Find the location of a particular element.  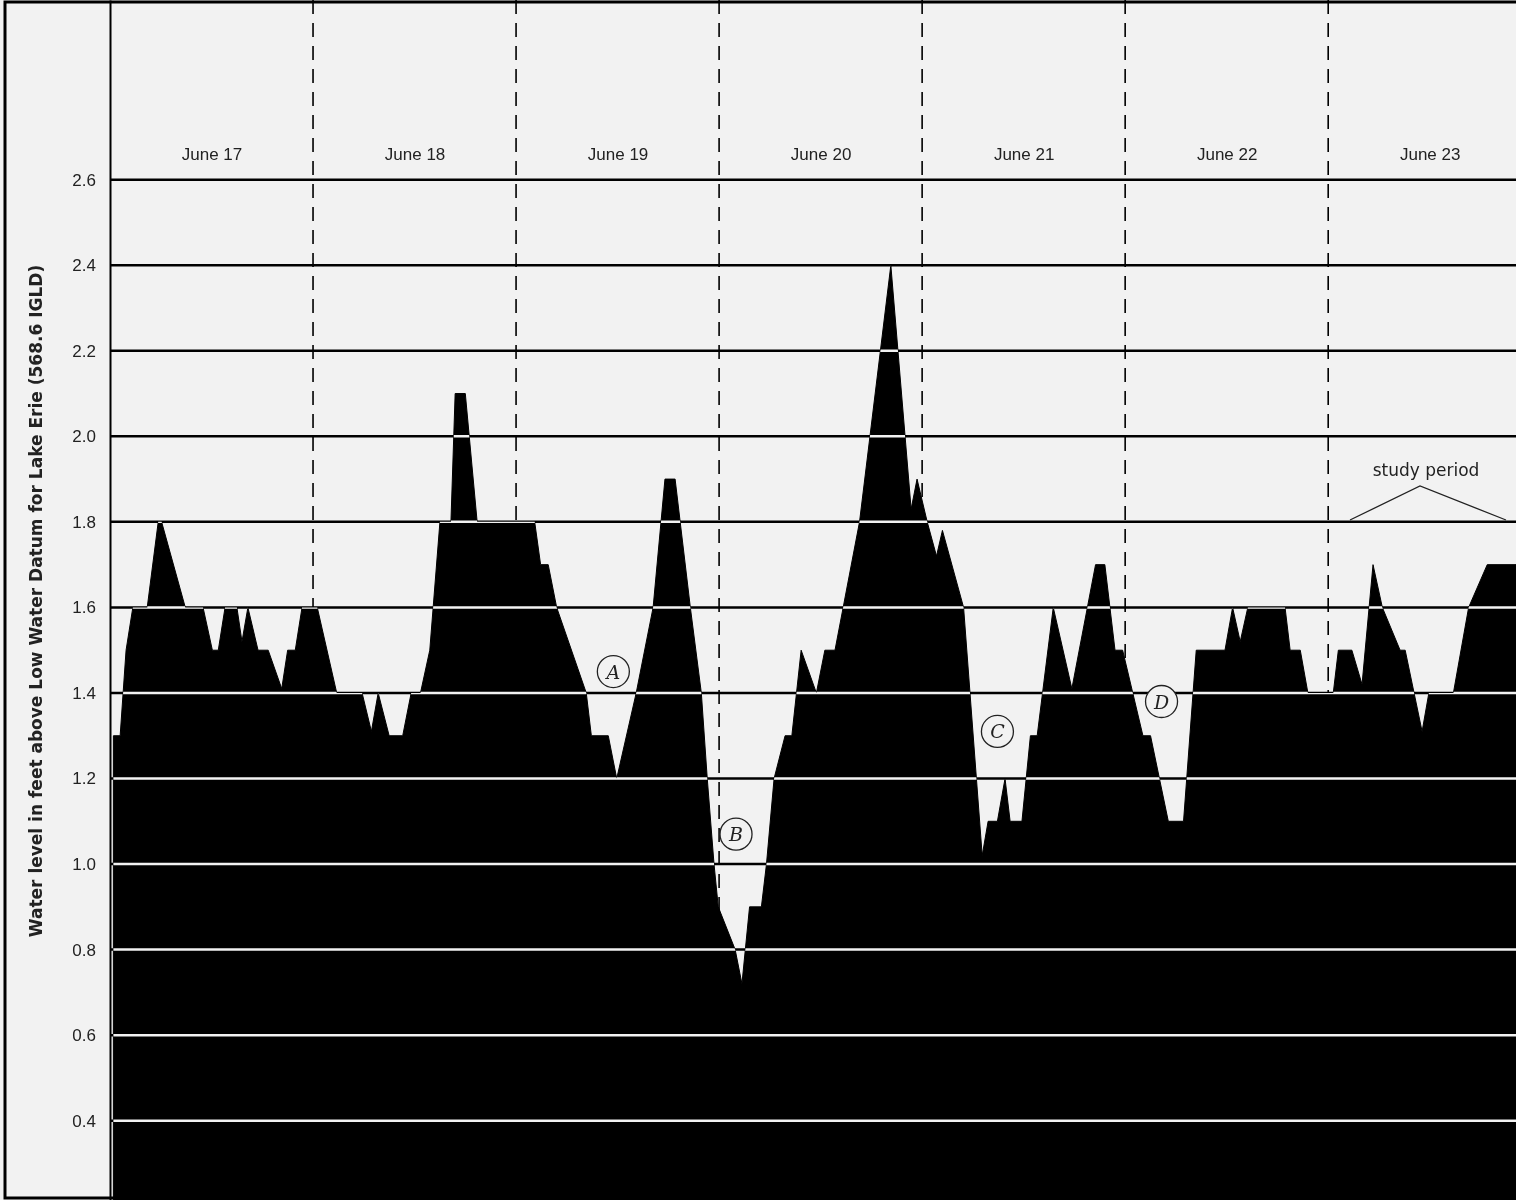

y-tick-label: 2.2 is located at coordinates (84, 351).